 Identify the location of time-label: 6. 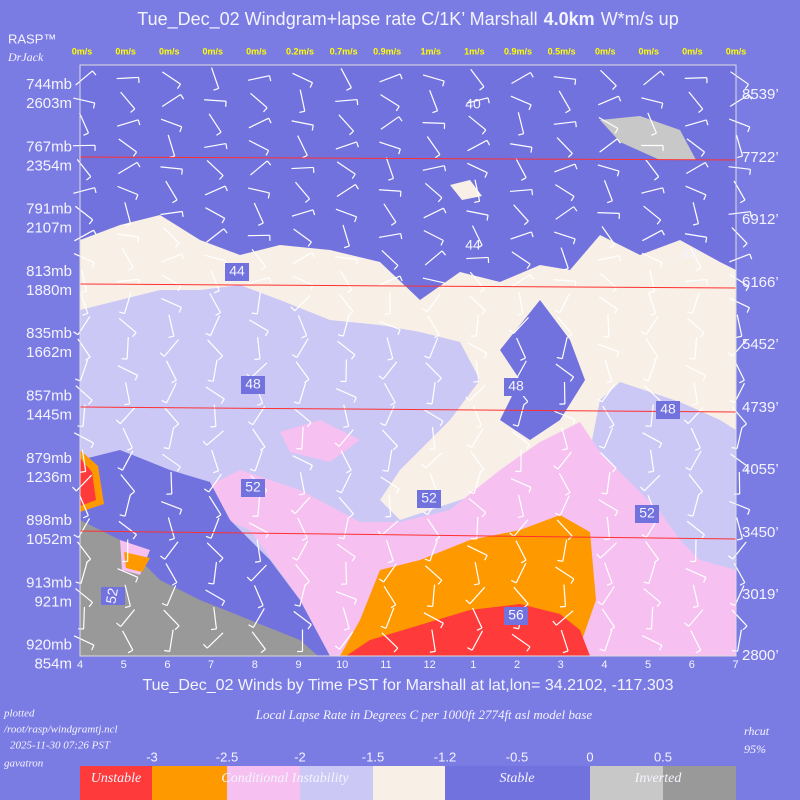
(692, 665).